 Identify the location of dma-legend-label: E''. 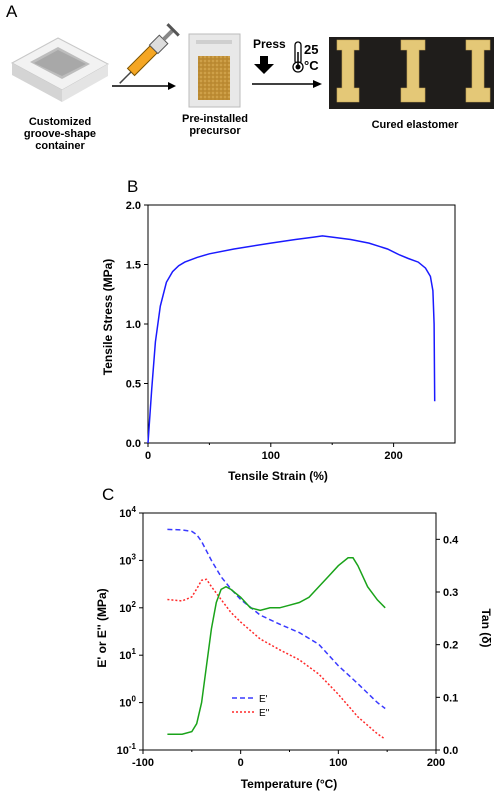
(264, 713).